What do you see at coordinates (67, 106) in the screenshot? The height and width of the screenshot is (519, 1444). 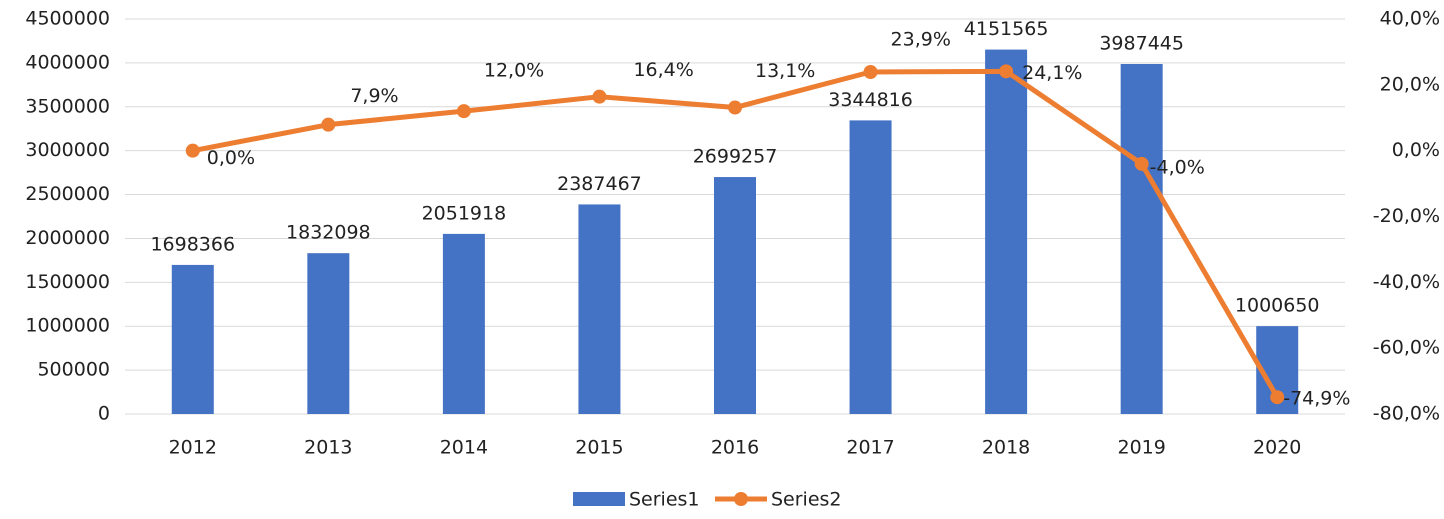 I see `y-tick-label: 3500000` at bounding box center [67, 106].